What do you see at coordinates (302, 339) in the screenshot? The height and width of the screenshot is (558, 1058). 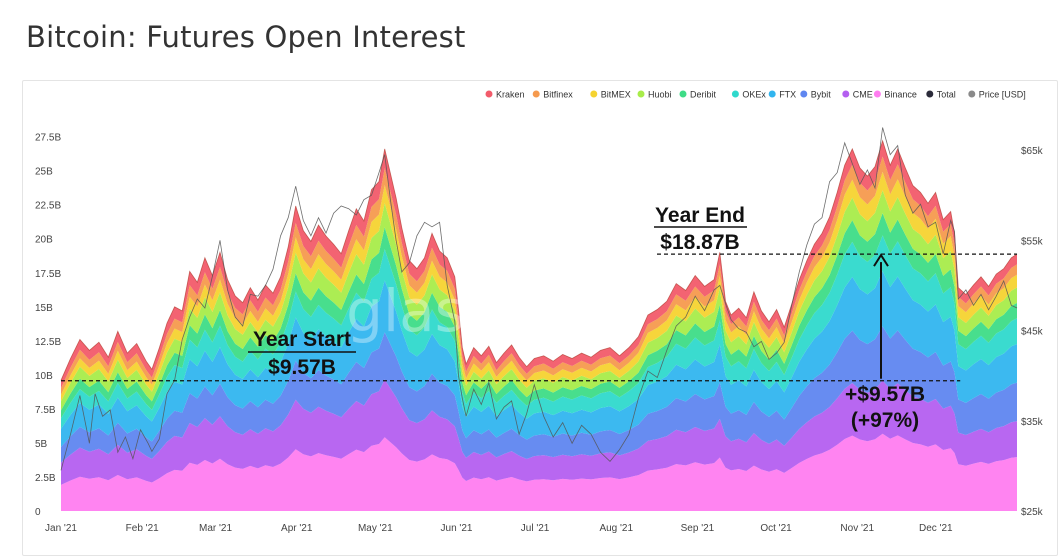 I see `year-start-label: Year Start` at bounding box center [302, 339].